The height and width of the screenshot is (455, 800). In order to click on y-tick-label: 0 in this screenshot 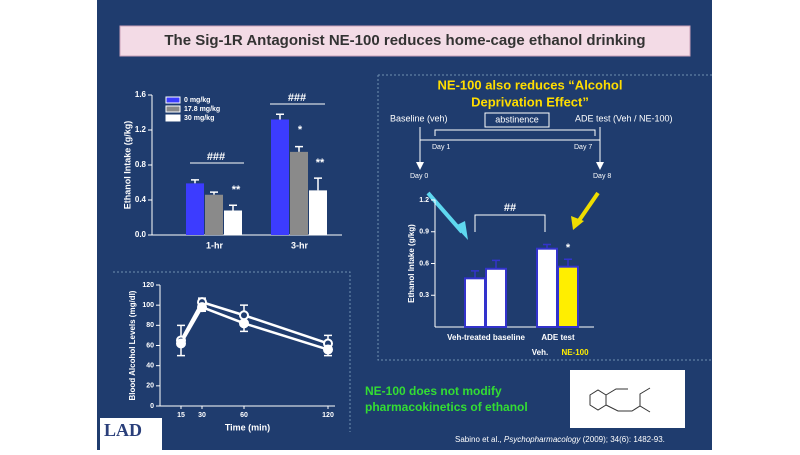, I will do `click(152, 406)`.